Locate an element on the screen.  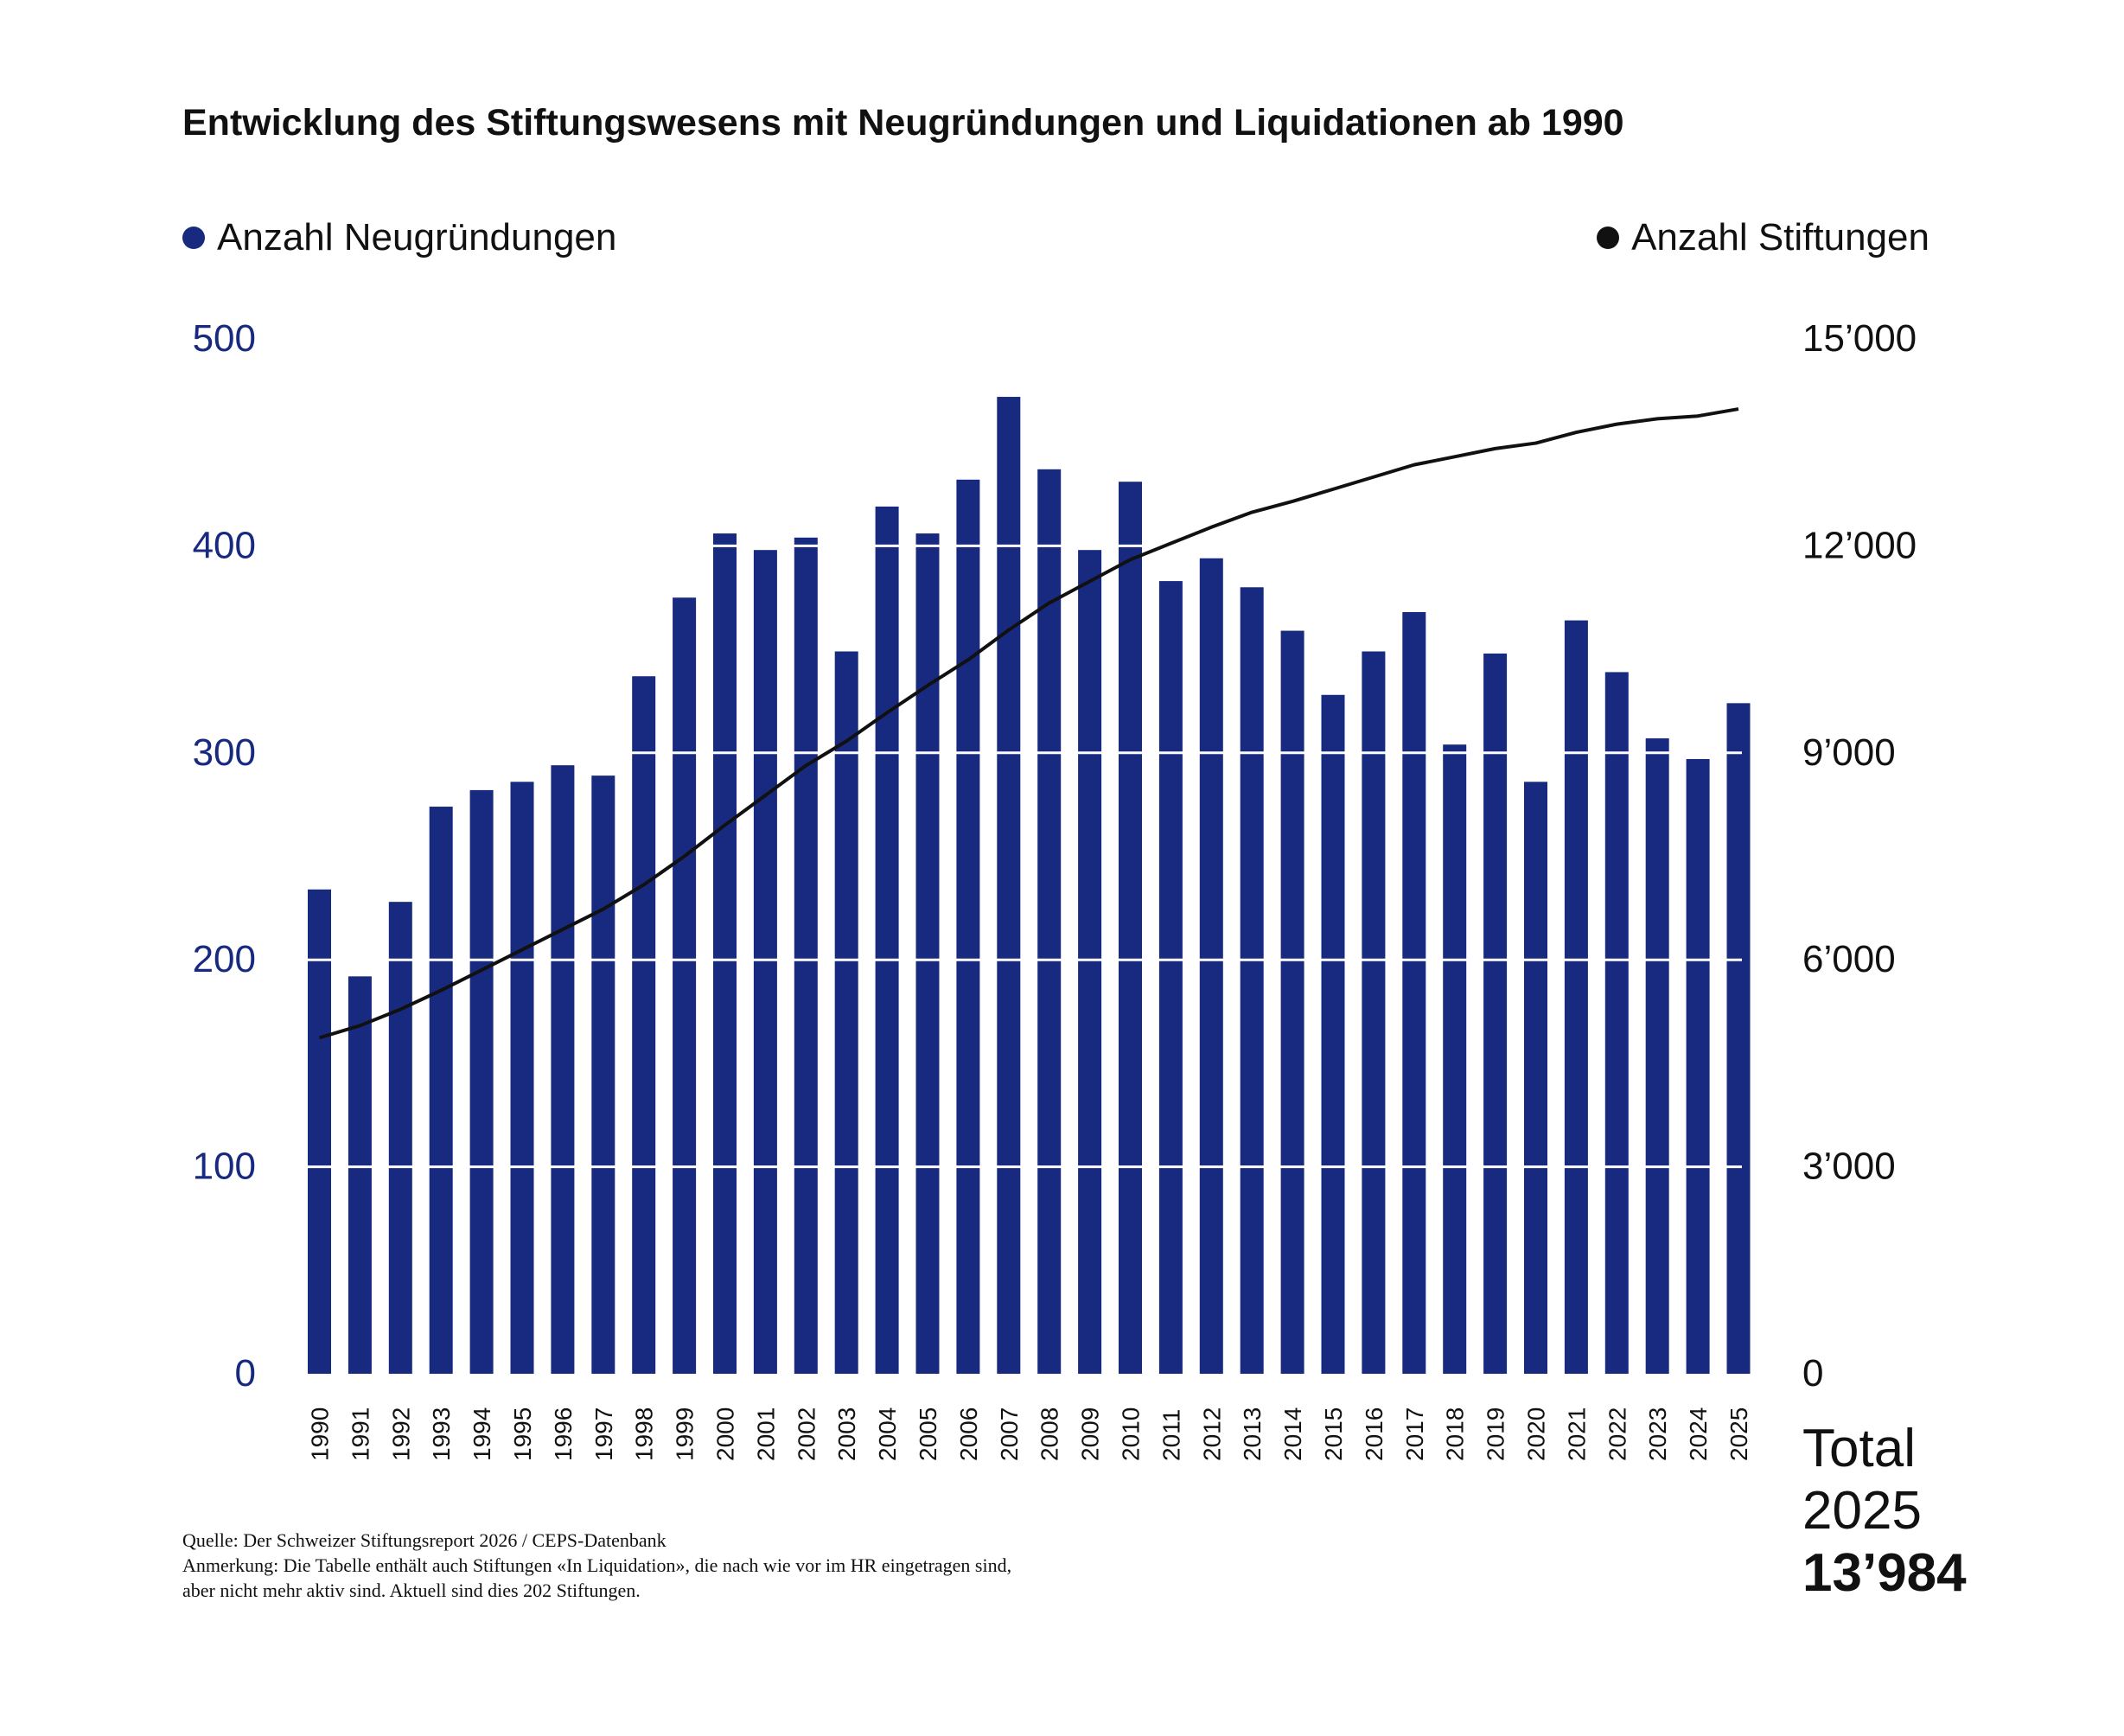
bar-2005 is located at coordinates (928, 953).